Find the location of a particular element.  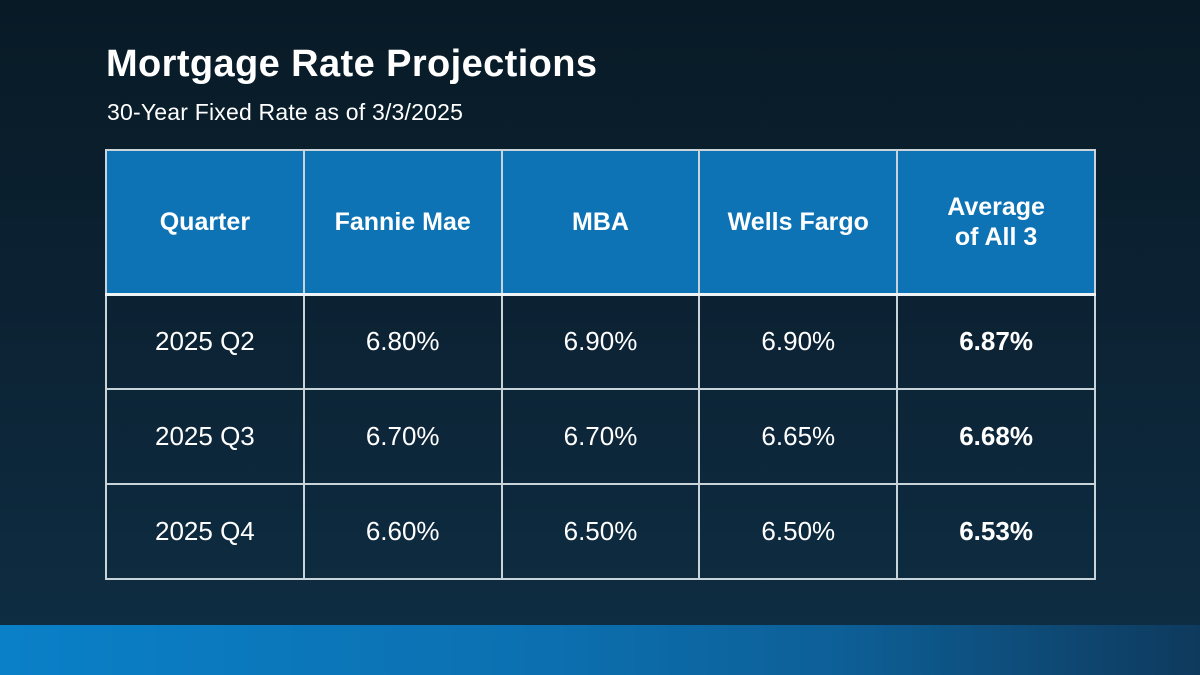

table-row-q2: 2025 Q2 6.80% 6.90% 6.90% 6.87% is located at coordinates (600, 341).